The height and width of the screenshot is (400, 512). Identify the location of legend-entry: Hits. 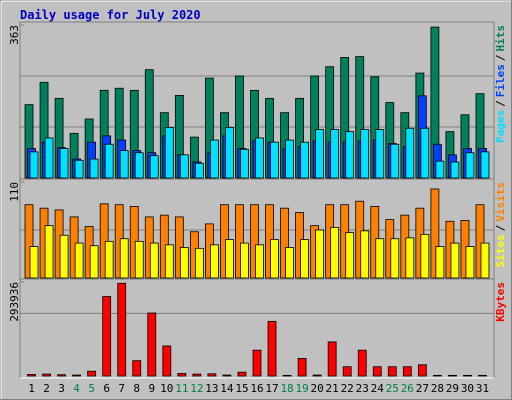
(500, 38).